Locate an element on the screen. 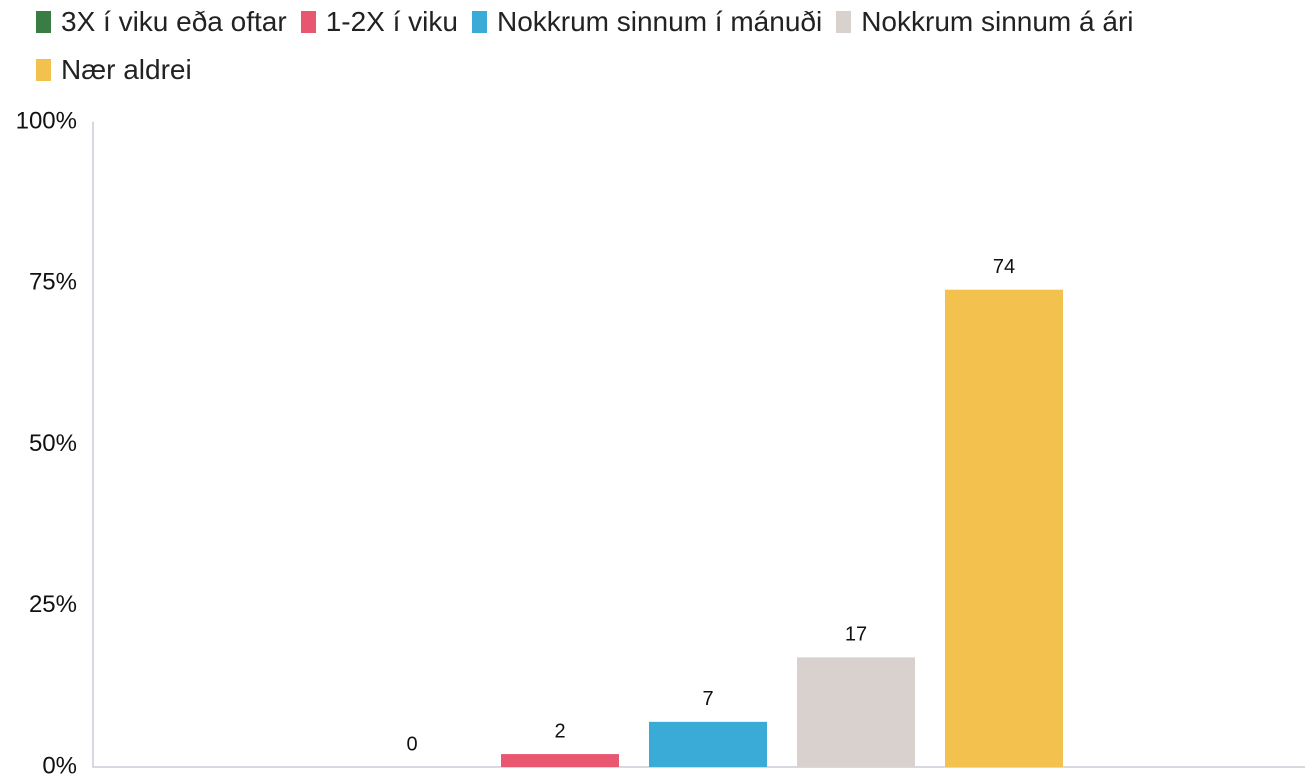 This screenshot has height=780, width=1305. legend-item: Nokkrum sinnum á ári is located at coordinates (985, 22).